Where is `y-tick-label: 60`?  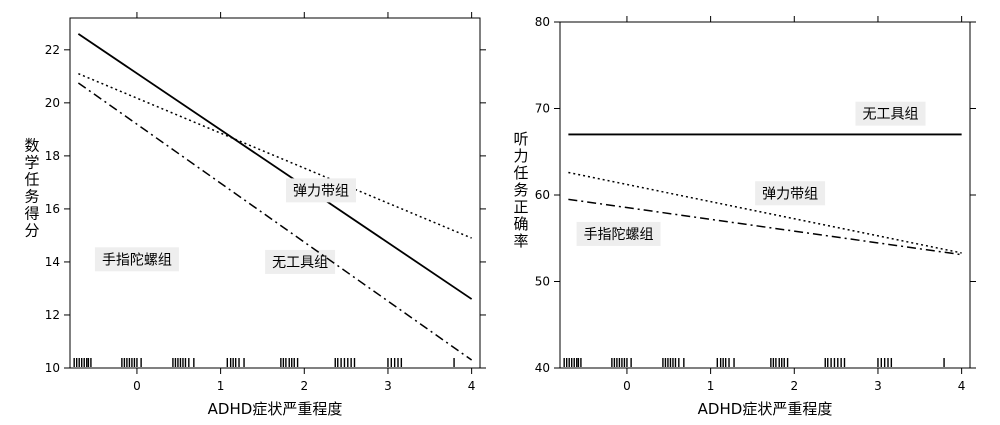 y-tick-label: 60 is located at coordinates (542, 195).